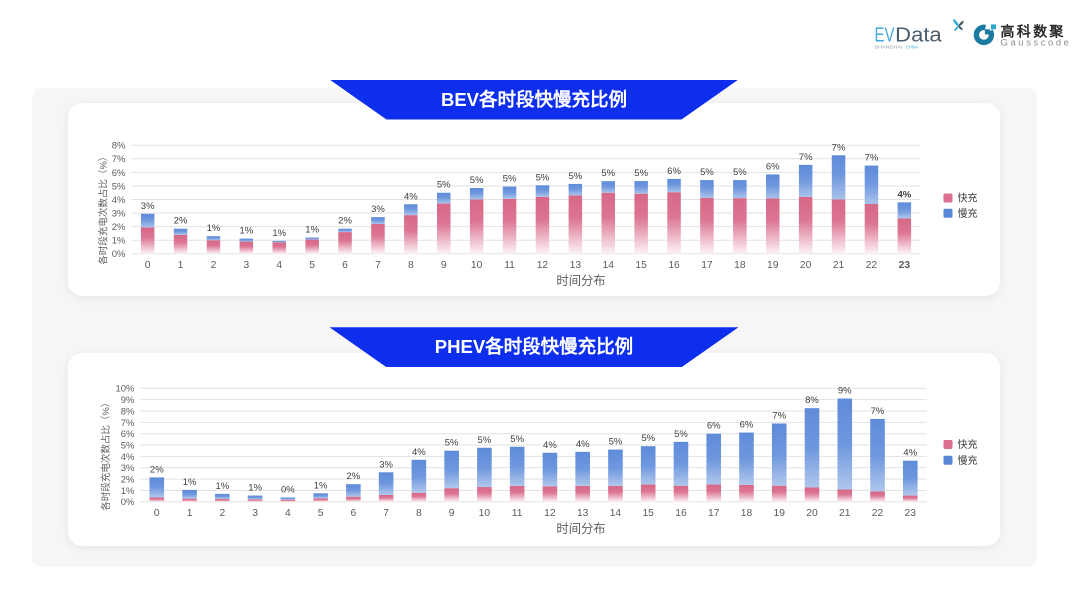 The width and height of the screenshot is (1080, 608). What do you see at coordinates (968, 444) in the screenshot?
I see `svg-text: 快充` at bounding box center [968, 444].